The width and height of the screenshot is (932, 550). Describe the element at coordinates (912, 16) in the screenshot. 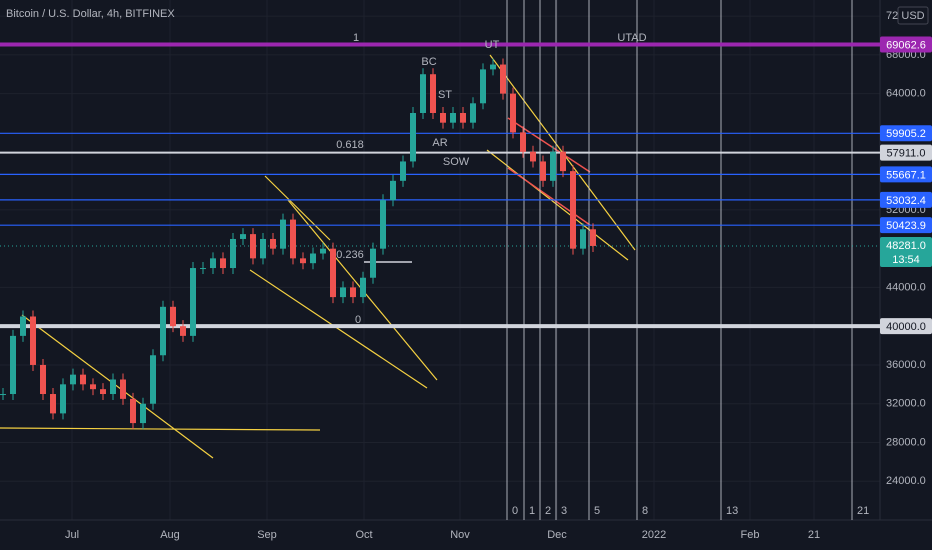

I see `currency: USD` at that location.